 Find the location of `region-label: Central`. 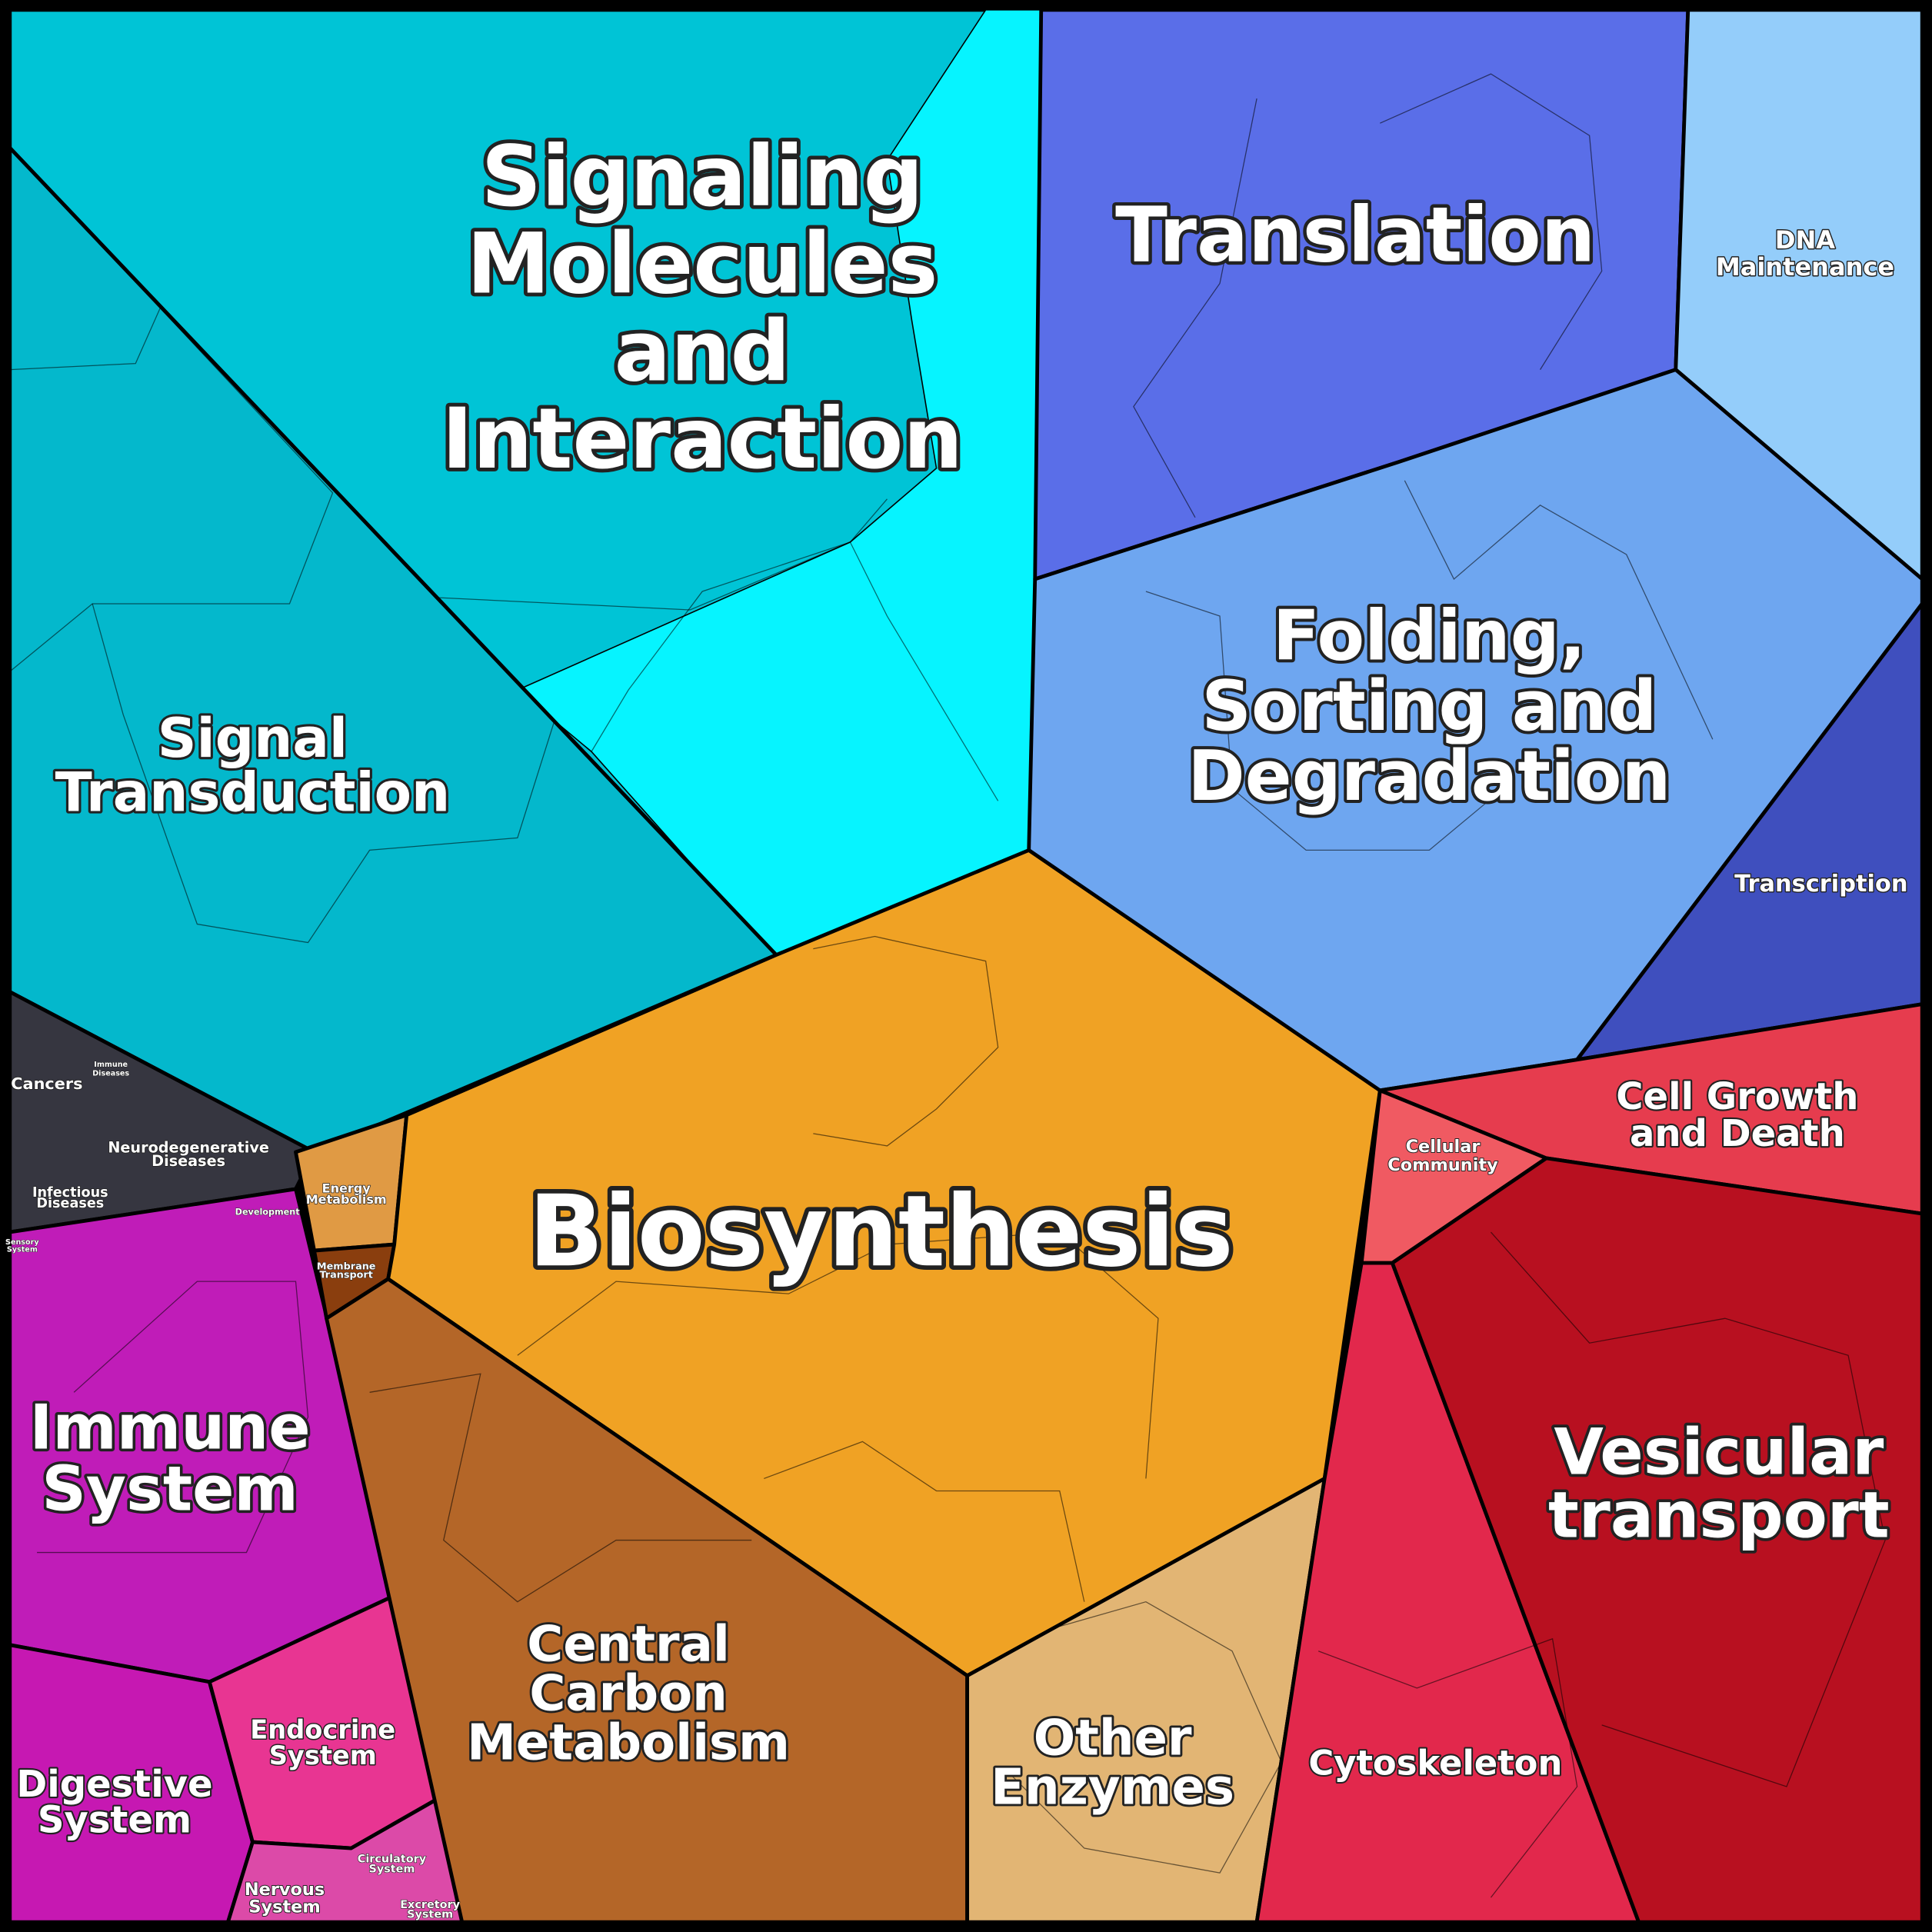

region-label: Central is located at coordinates (628, 1645).